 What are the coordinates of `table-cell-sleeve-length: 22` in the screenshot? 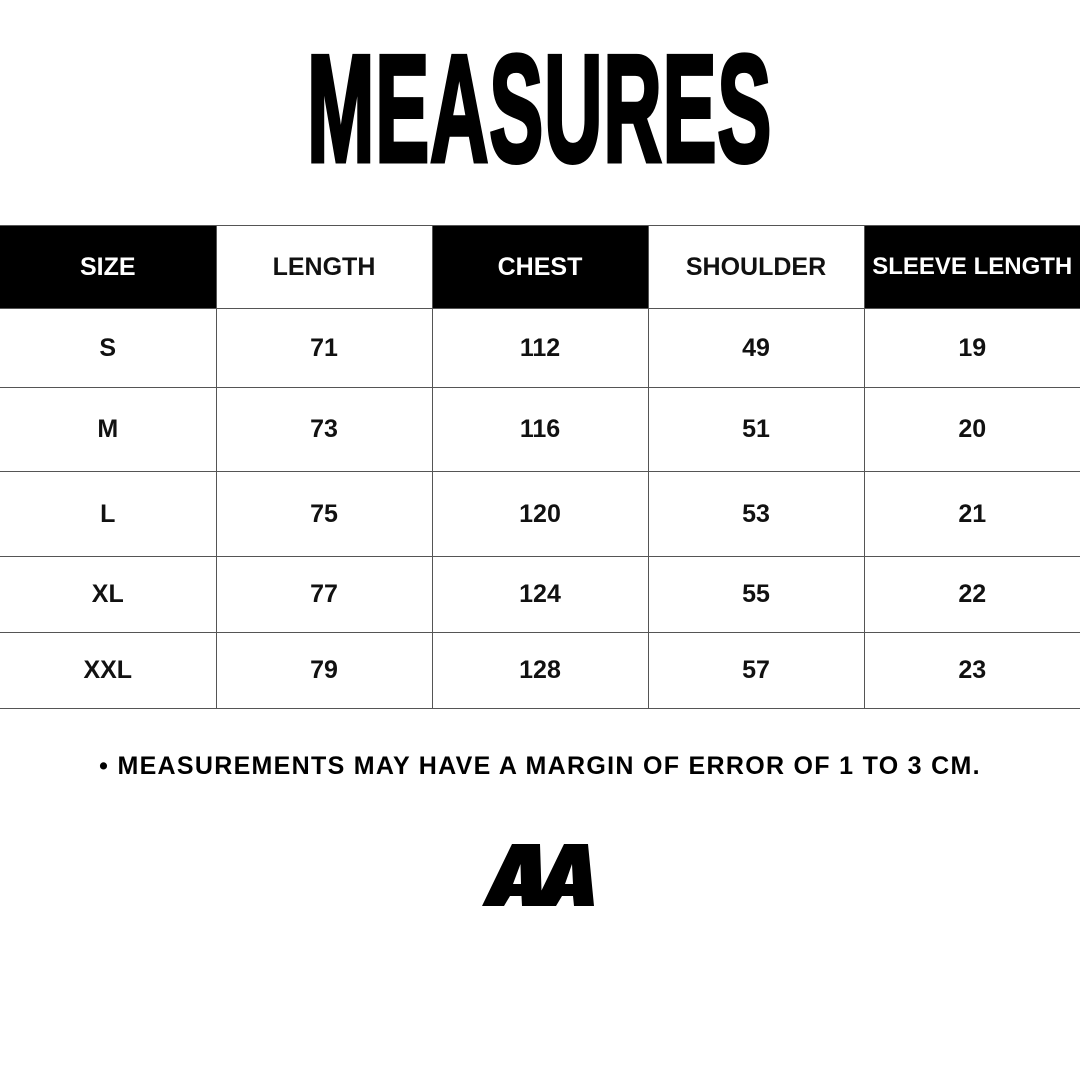 It's located at (971, 594).